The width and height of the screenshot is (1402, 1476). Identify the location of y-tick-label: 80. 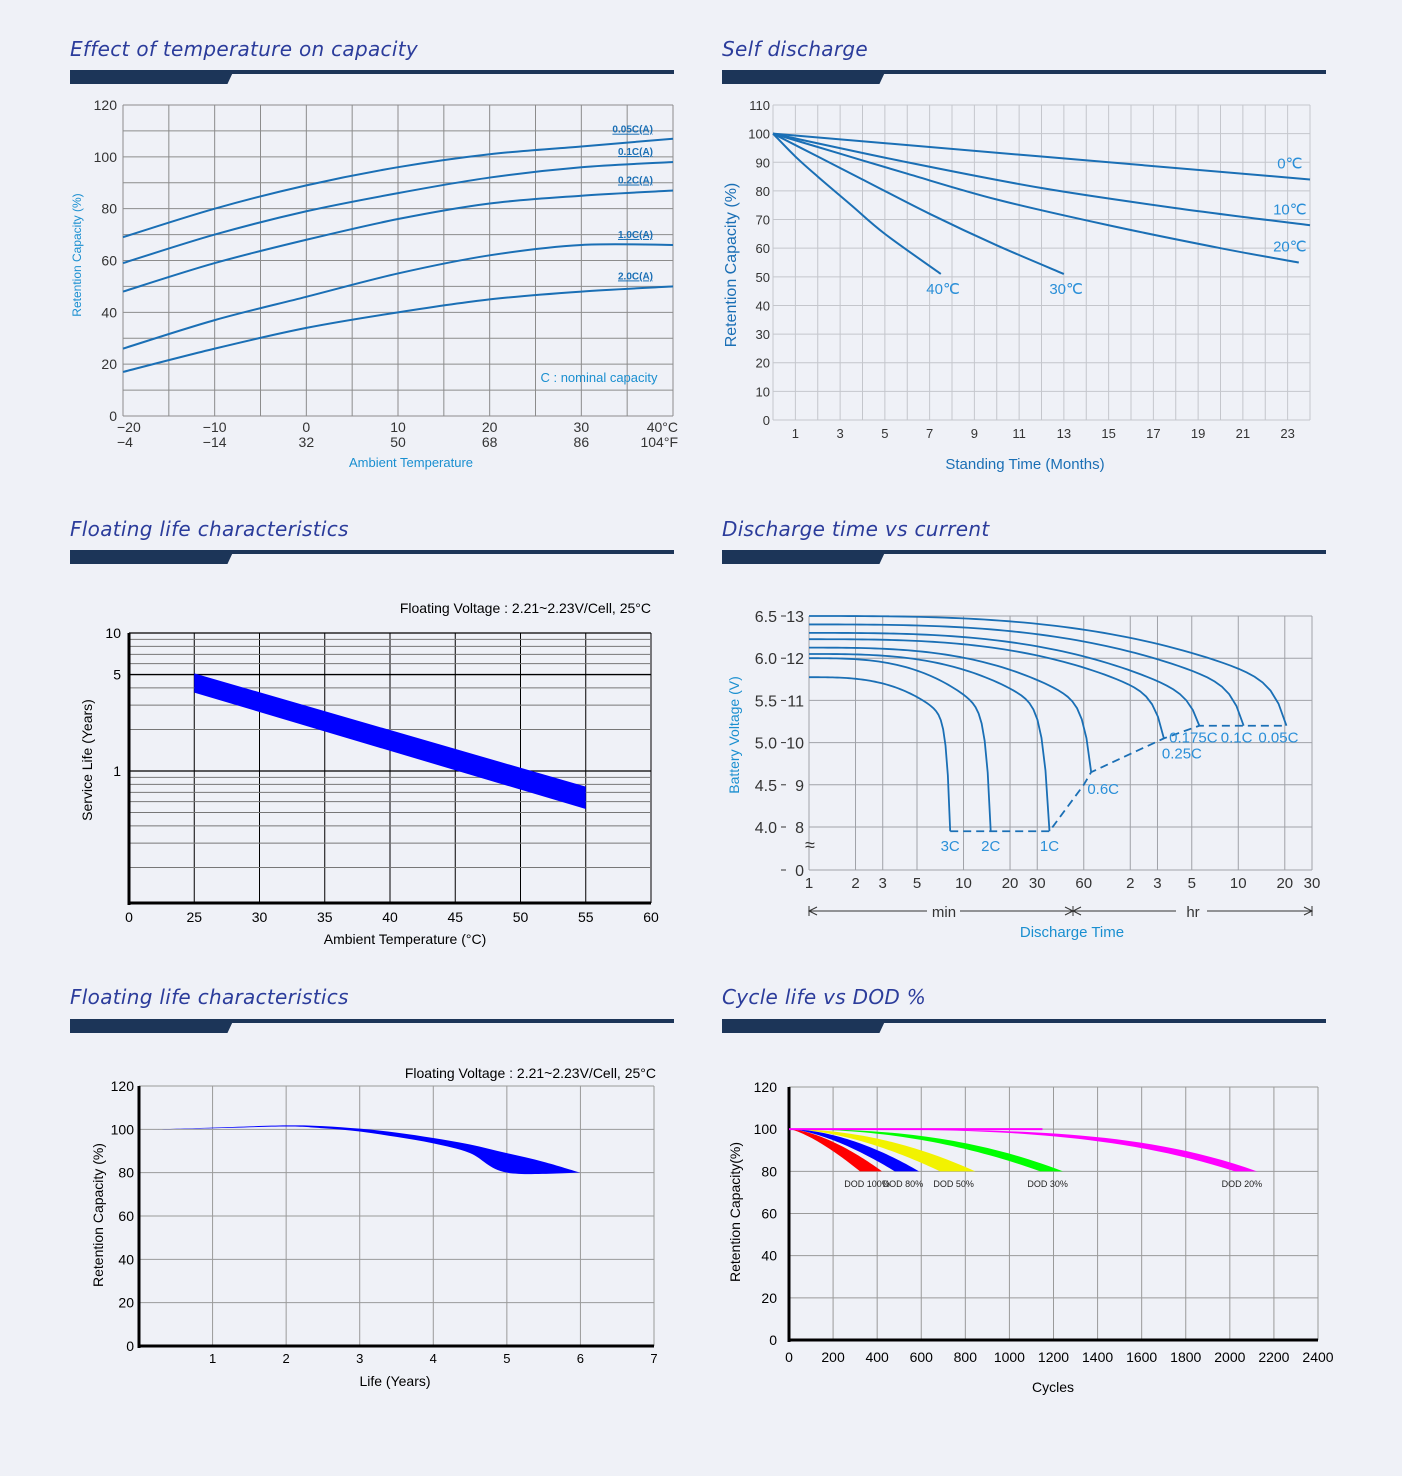
(769, 1171).